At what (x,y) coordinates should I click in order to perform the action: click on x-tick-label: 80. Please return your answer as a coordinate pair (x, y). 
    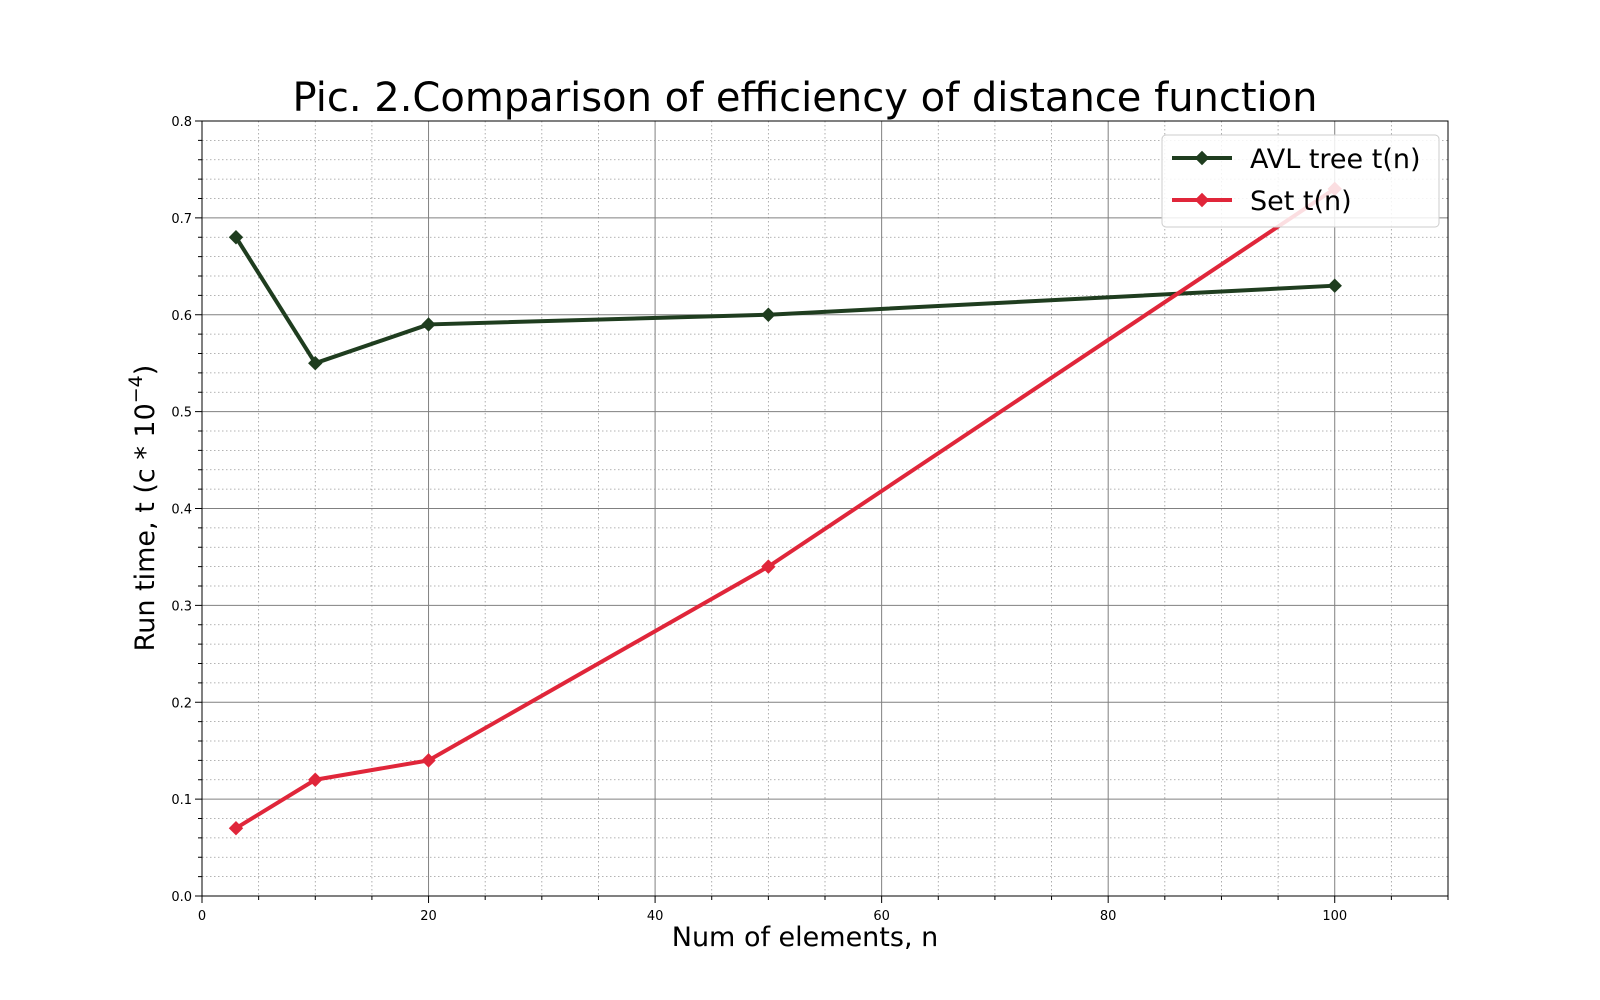
    Looking at the image, I should click on (1108, 916).